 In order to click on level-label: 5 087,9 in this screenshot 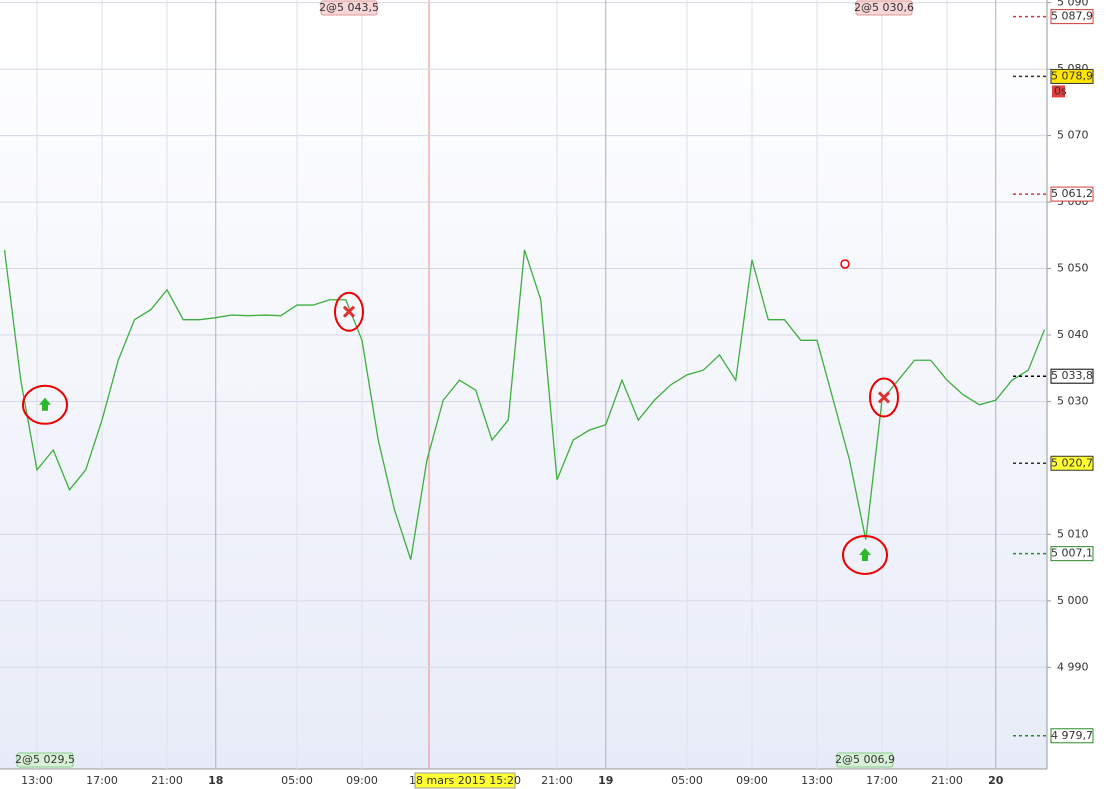, I will do `click(1072, 16)`.